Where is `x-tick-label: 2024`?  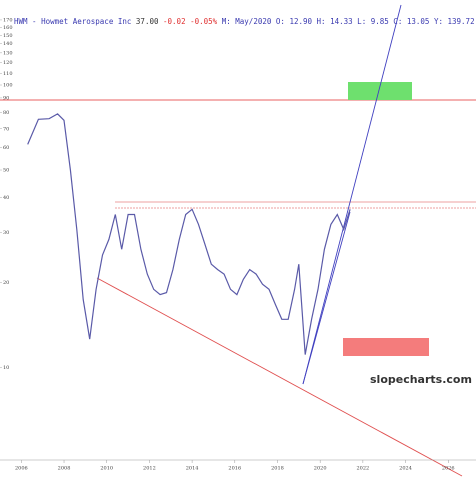
x-tick-label: 2024 is located at coordinates (405, 469).